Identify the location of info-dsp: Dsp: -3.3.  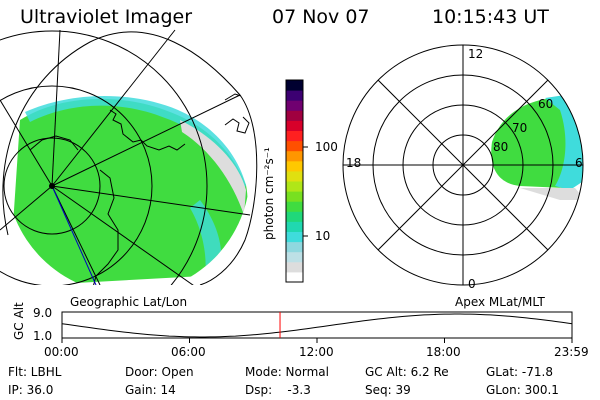
(278, 390).